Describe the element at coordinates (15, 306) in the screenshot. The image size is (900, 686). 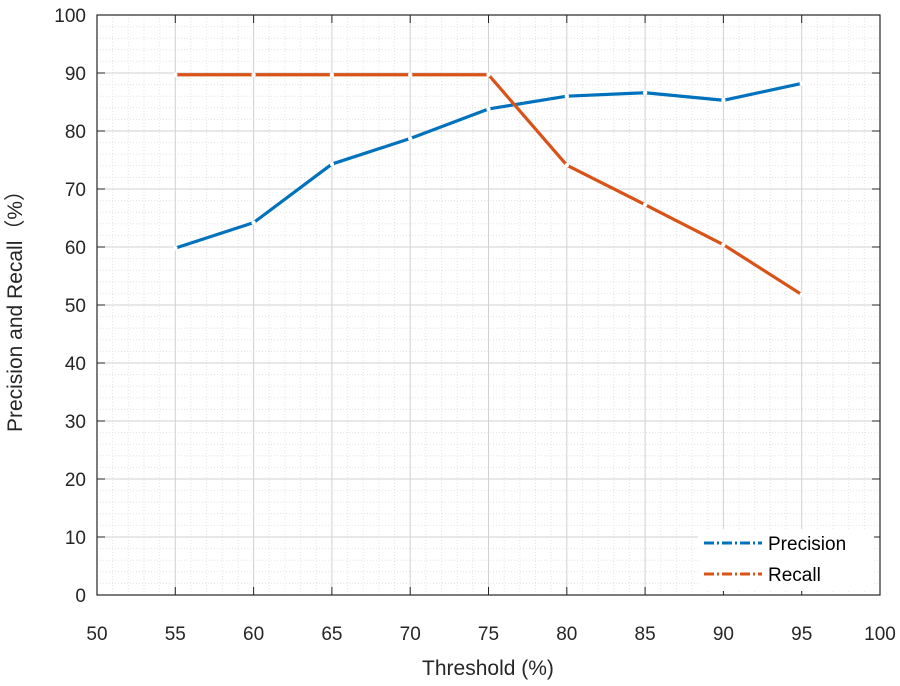
I see `y-axis-title: Precision and Recall（%）` at that location.